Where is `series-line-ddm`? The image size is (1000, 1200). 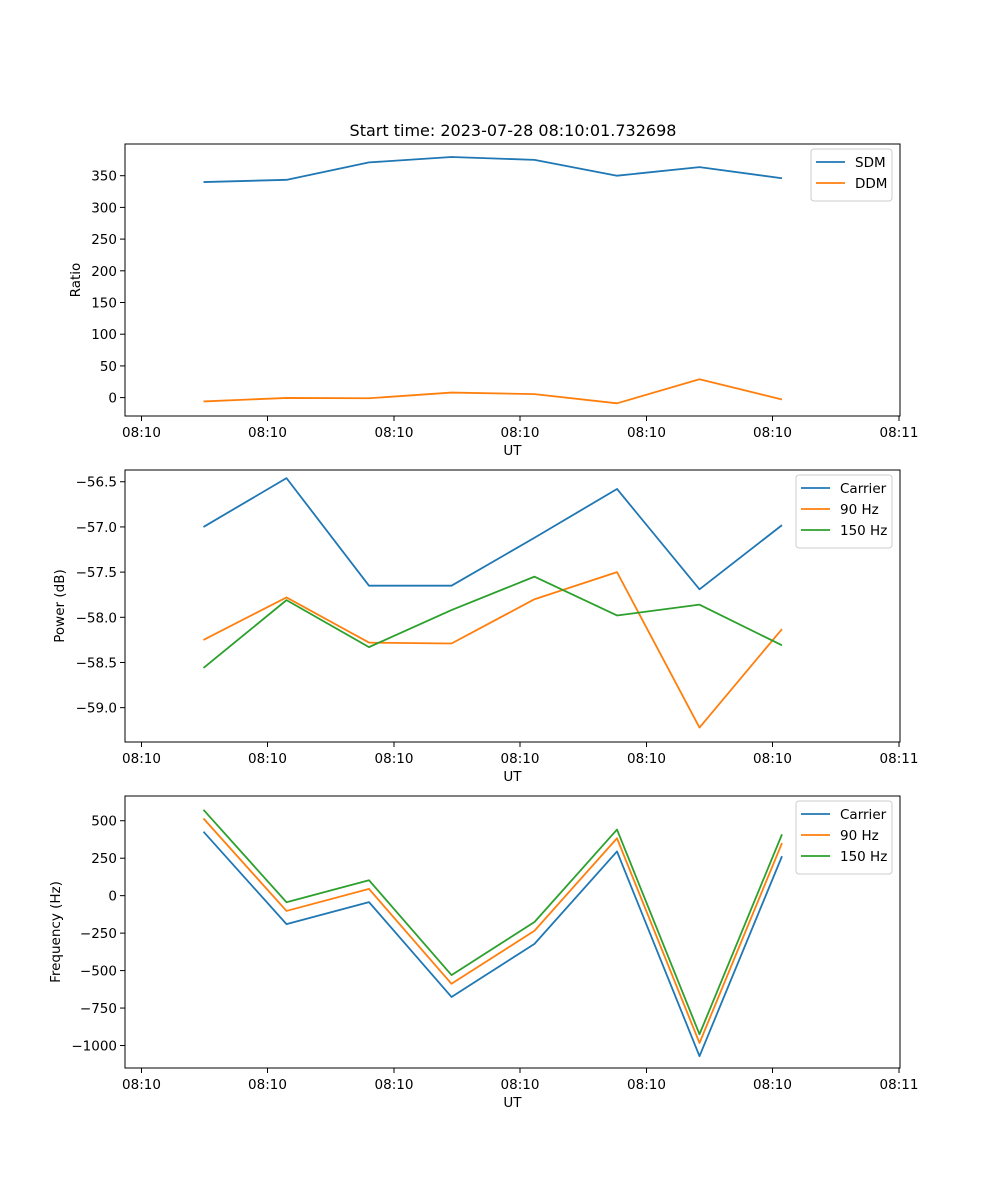 series-line-ddm is located at coordinates (493, 391).